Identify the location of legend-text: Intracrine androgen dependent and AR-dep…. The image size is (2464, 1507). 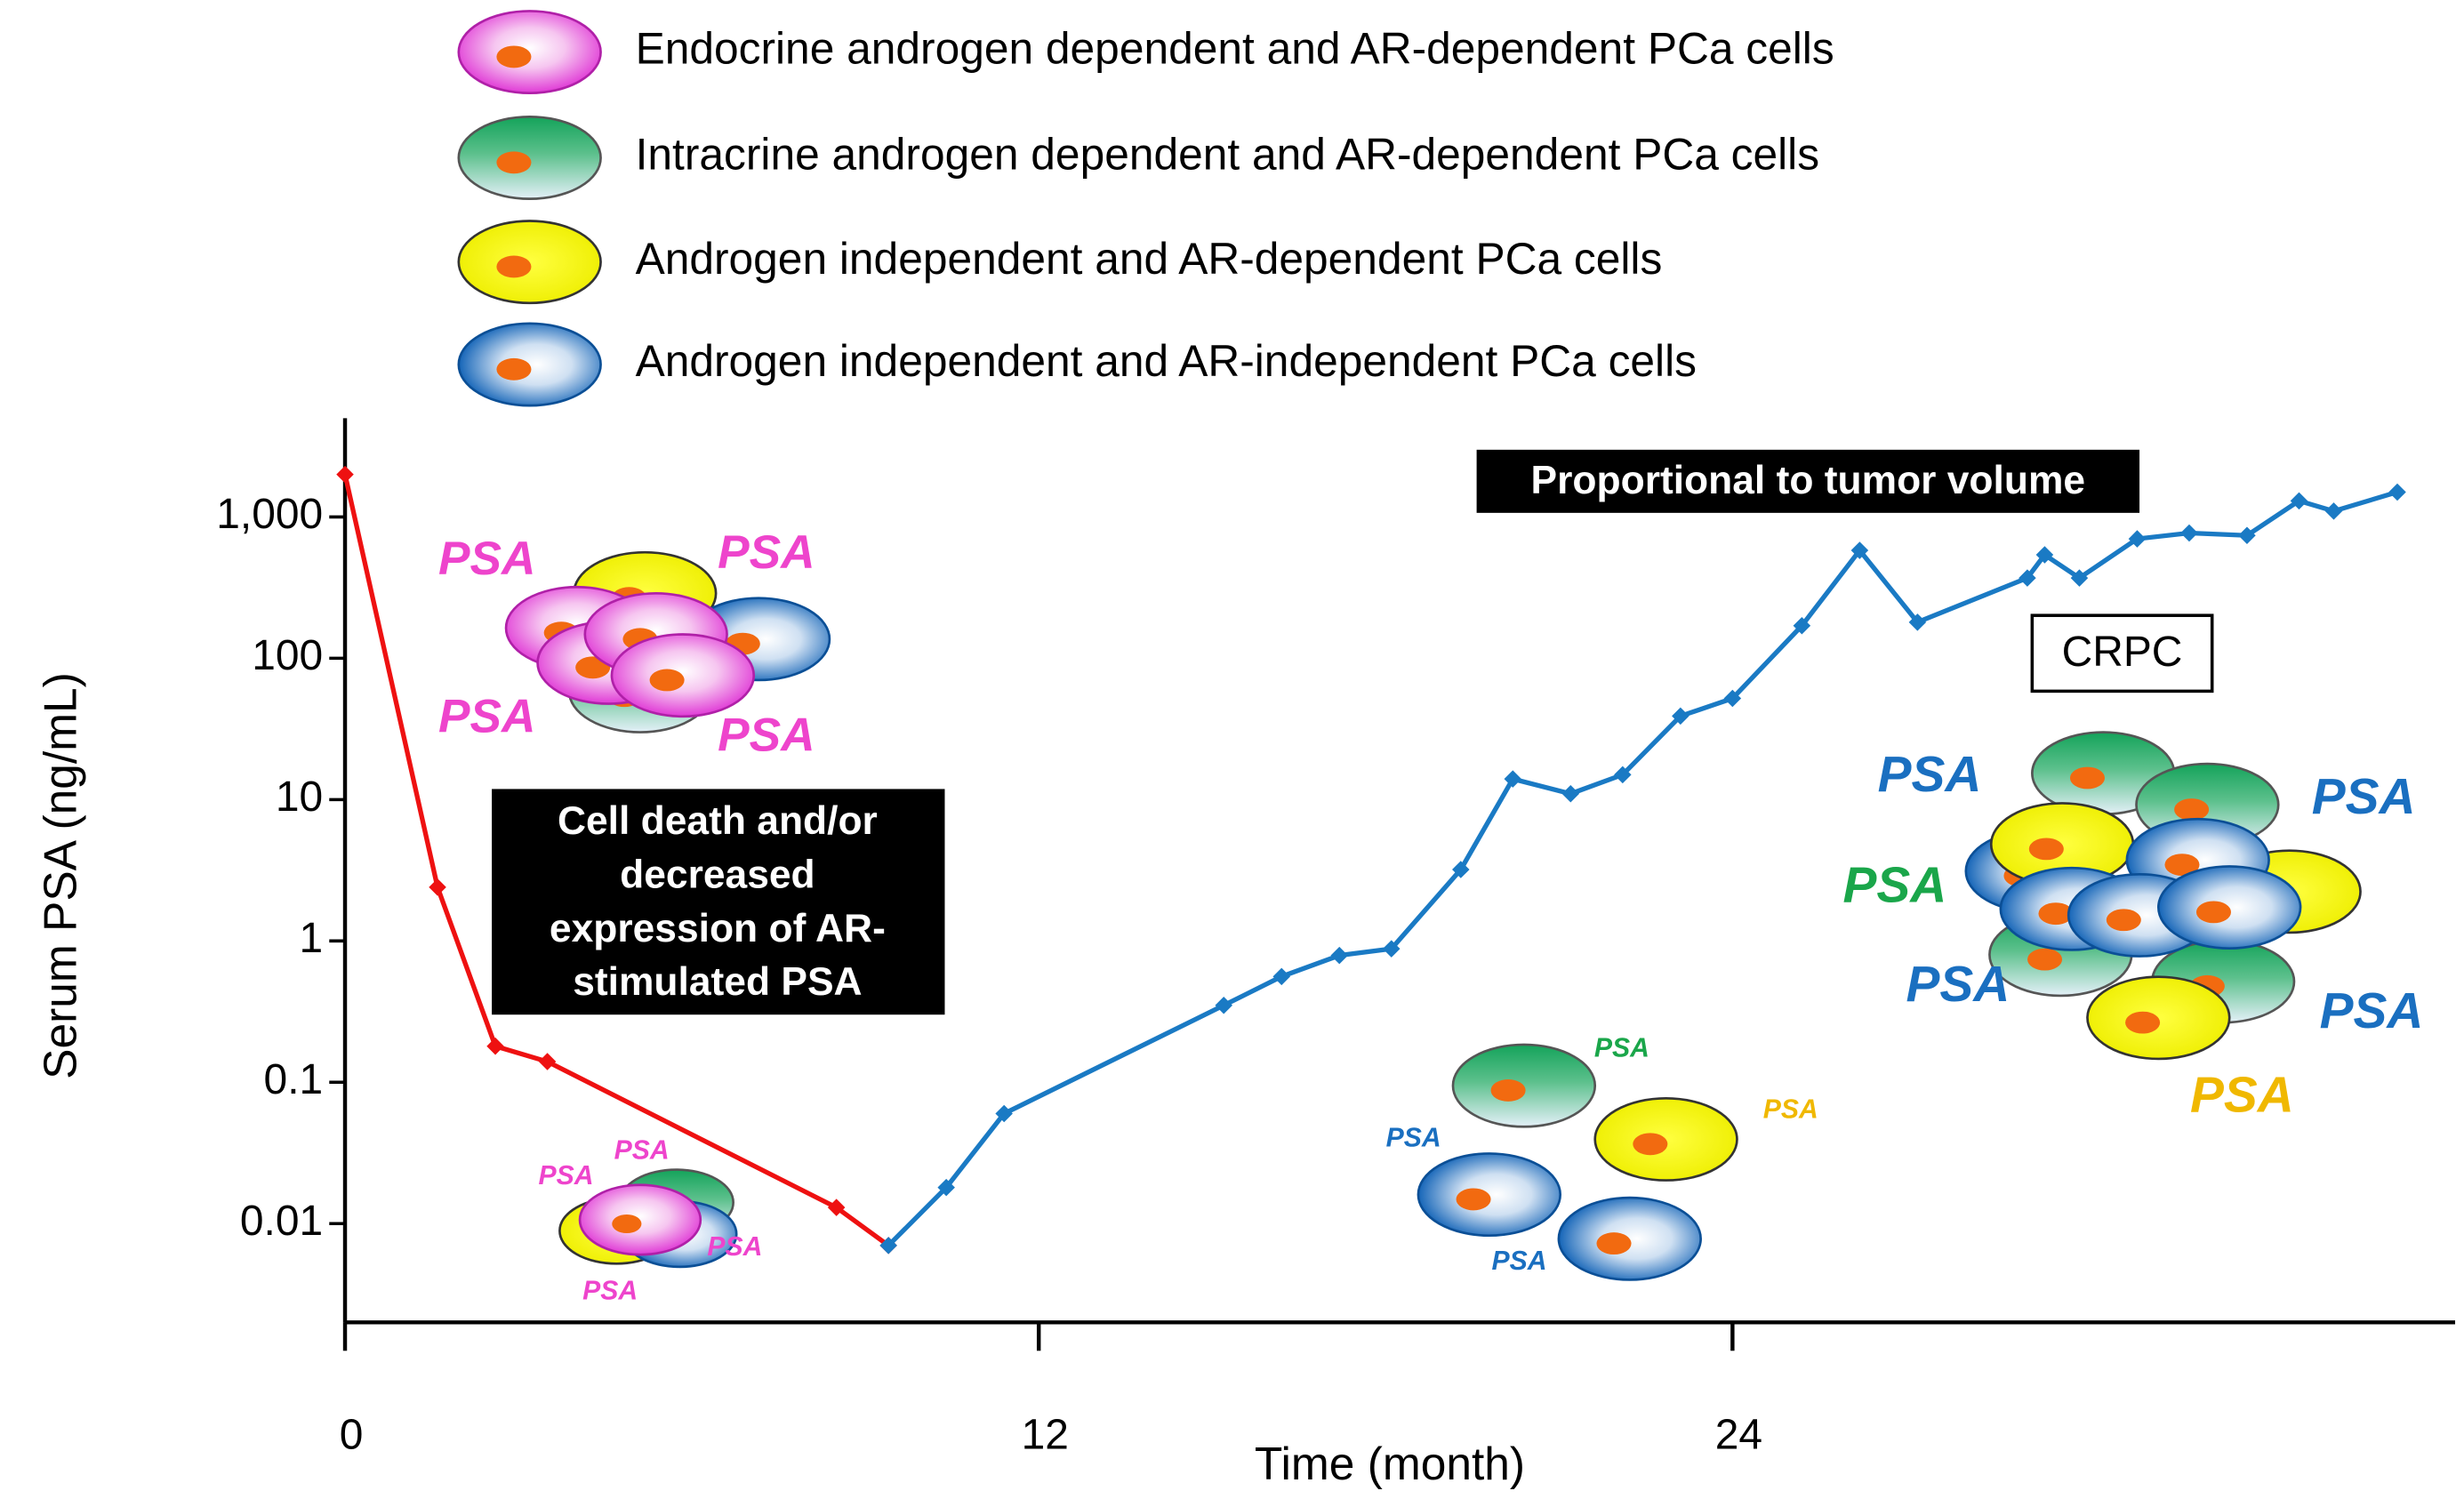
(1227, 155).